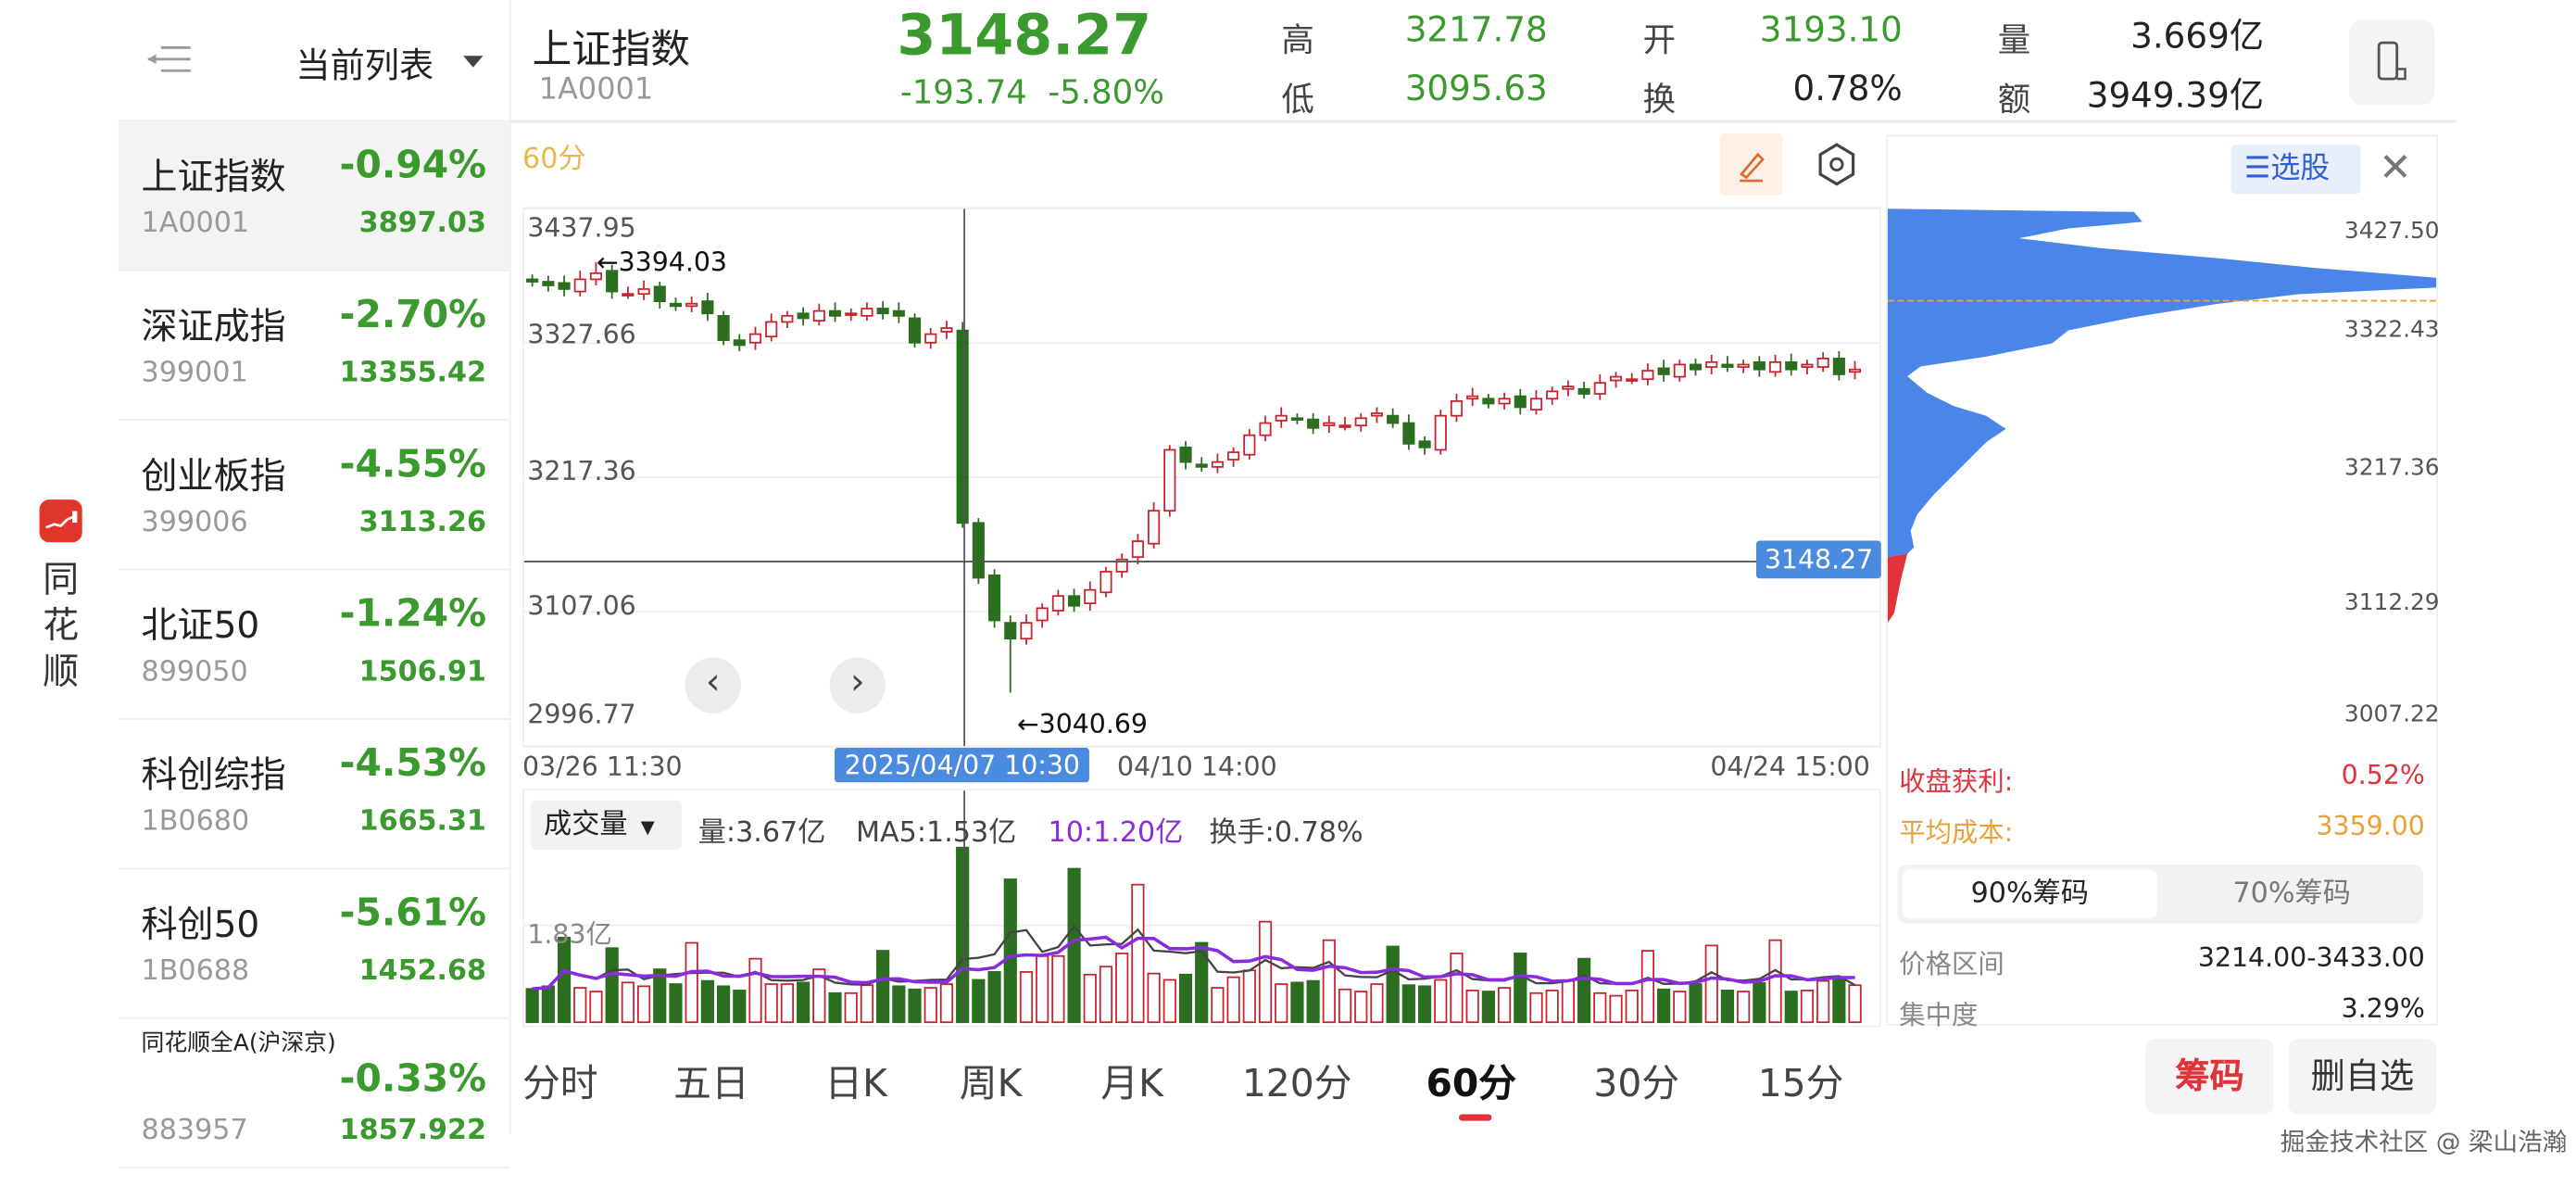 This screenshot has height=1187, width=2576. What do you see at coordinates (596, 89) in the screenshot?
I see `stock-code: 1A0001` at bounding box center [596, 89].